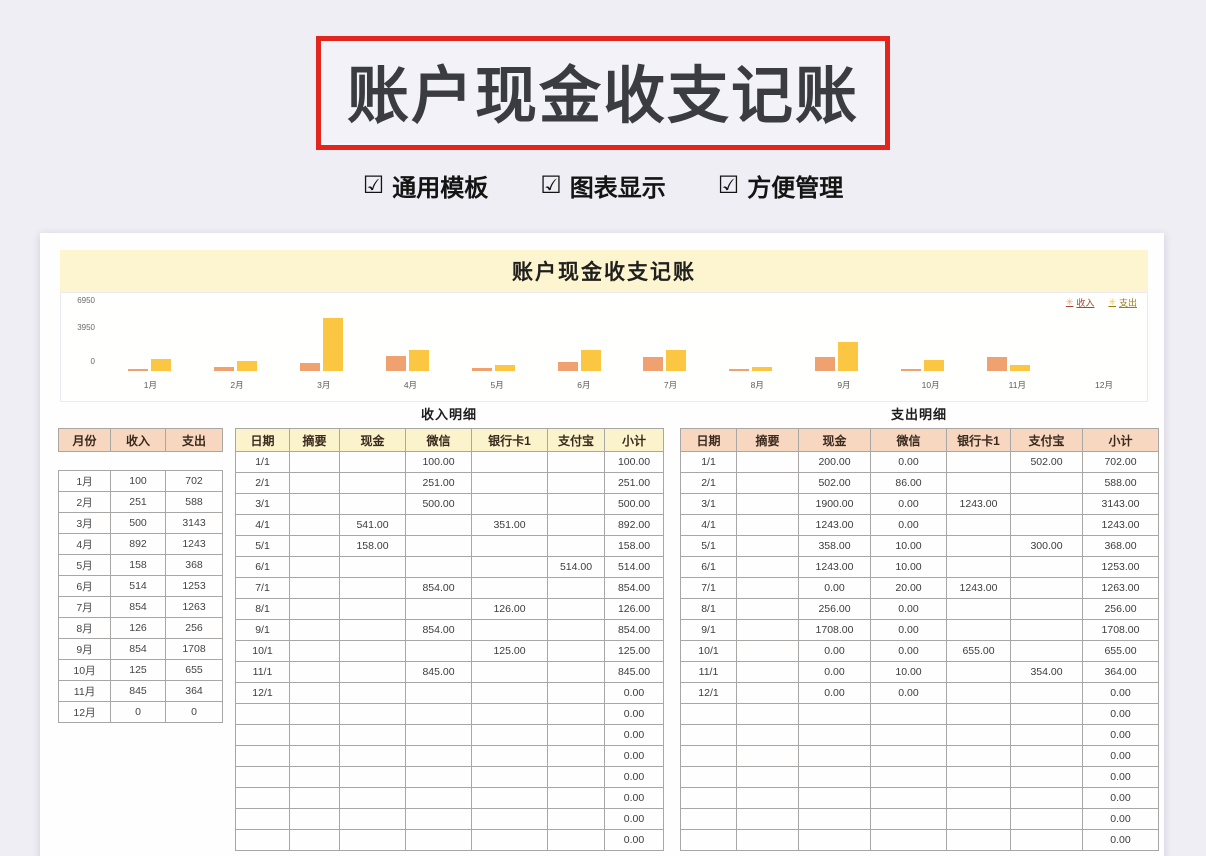  Describe the element at coordinates (262, 609) in the screenshot. I see `table-cell: 8/1` at that location.